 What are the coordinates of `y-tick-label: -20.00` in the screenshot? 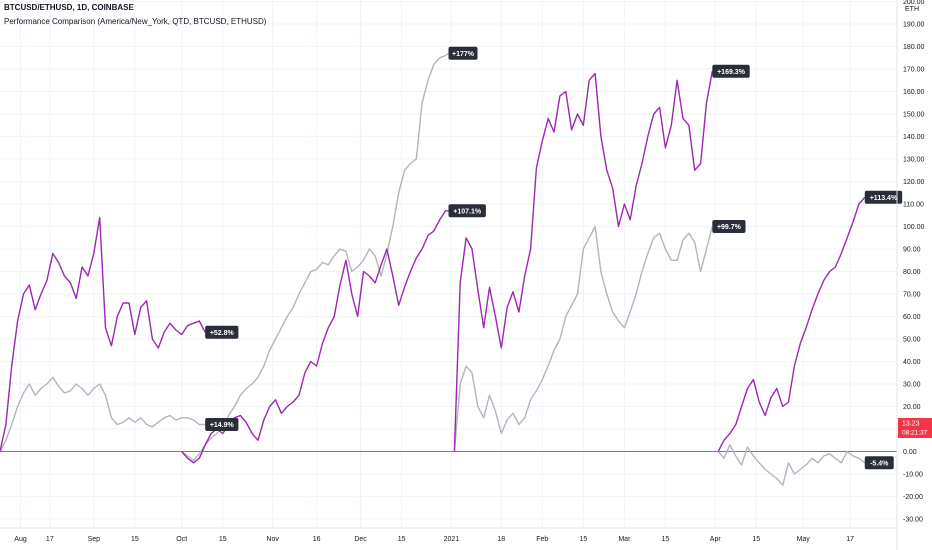 It's located at (913, 497).